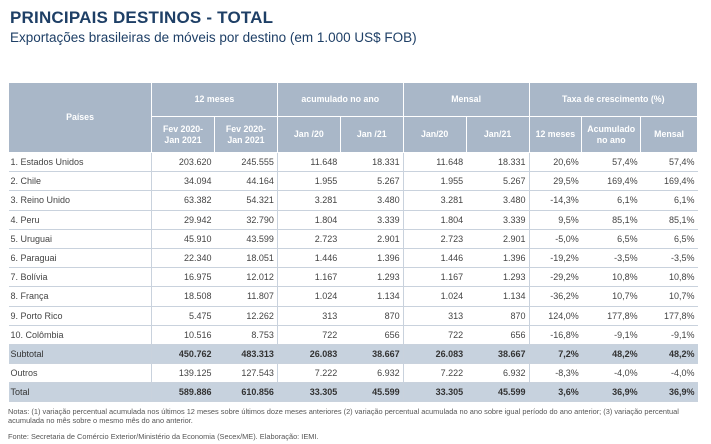 This screenshot has height=444, width=711. What do you see at coordinates (183, 373) in the screenshot?
I see `cell-tm-a: 139.125` at bounding box center [183, 373].